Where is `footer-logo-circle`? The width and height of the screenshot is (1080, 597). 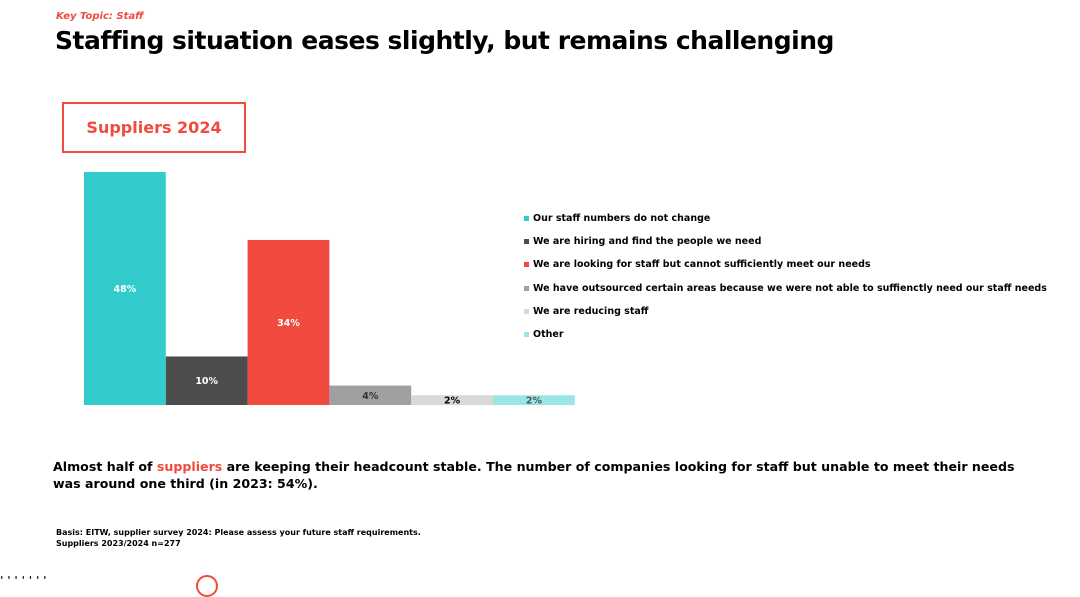 footer-logo-circle is located at coordinates (207, 586).